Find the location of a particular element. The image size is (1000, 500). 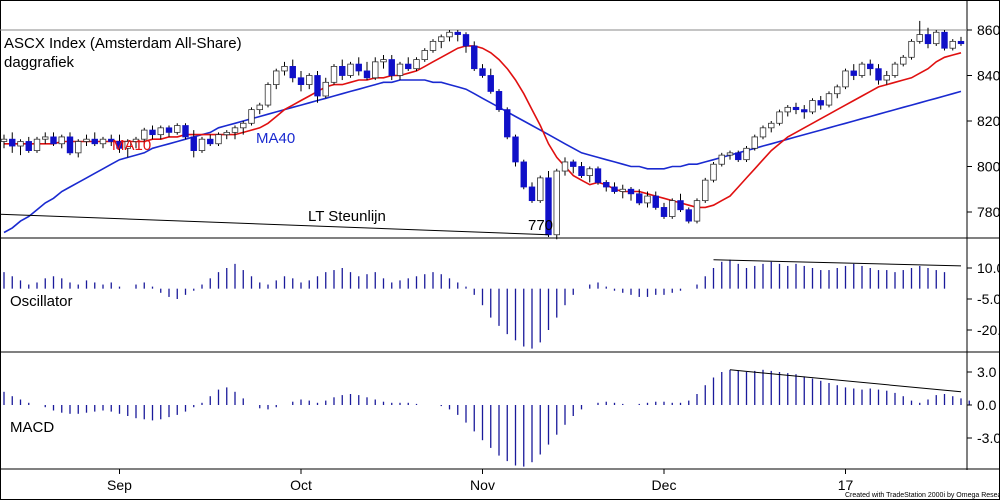

price-tick-label: 860 is located at coordinates (988, 30).